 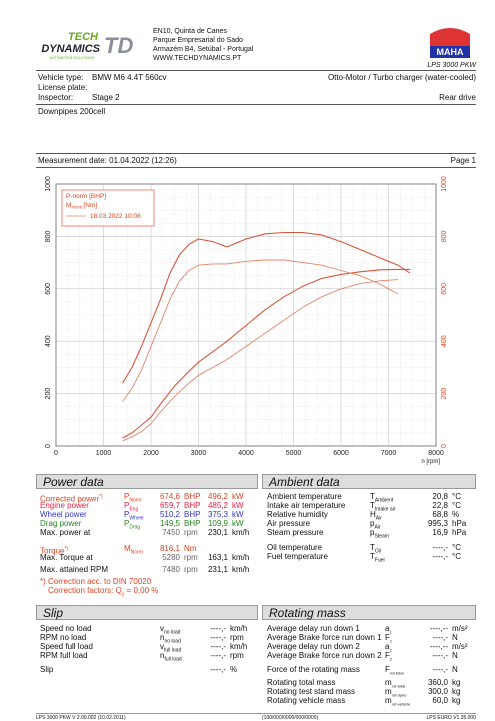 I want to click on rotating-row-value: 300,0, so click(x=437, y=691).